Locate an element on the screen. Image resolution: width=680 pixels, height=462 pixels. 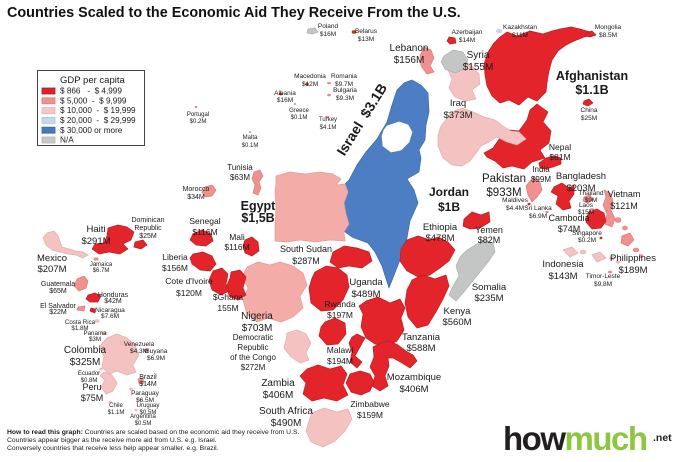
svg-text: Egypt is located at coordinates (259, 206).